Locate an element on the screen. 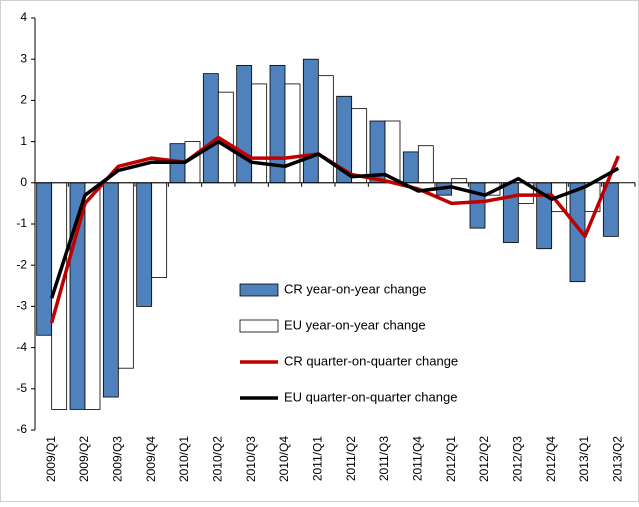 The width and height of the screenshot is (639, 507). x-tick-label: 2009/Q3 is located at coordinates (118, 459).